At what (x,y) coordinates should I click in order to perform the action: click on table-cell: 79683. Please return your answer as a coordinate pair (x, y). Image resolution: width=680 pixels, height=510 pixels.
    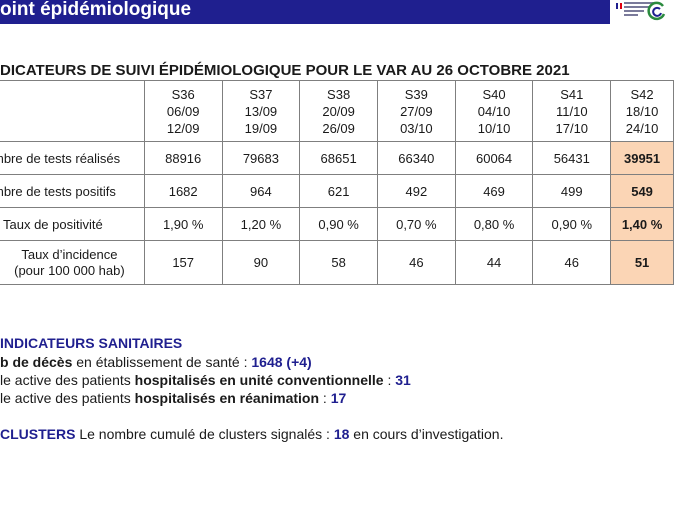
    Looking at the image, I should click on (261, 158).